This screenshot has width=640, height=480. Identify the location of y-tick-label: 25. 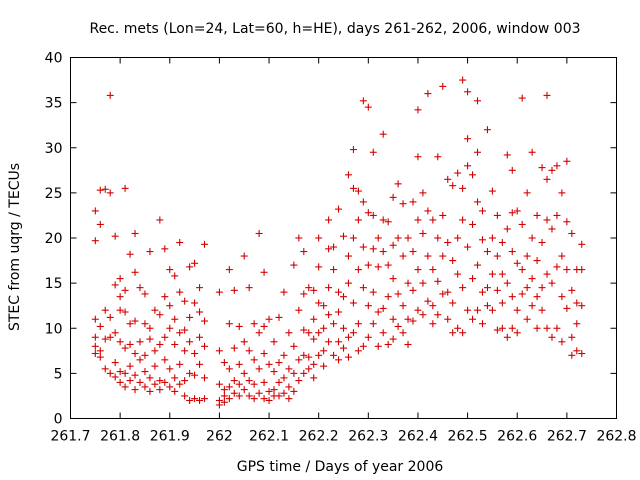
(54, 194).